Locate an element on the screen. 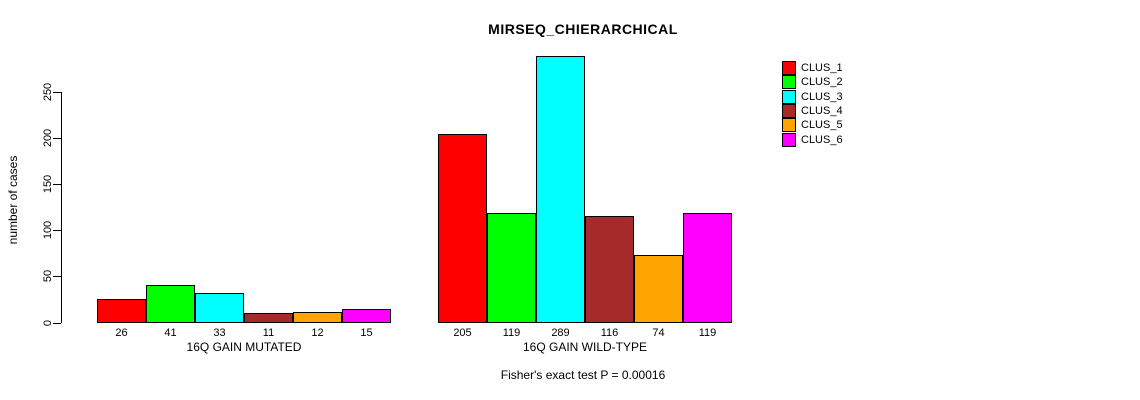 Image resolution: width=1140 pixels, height=400 pixels. bar-value-label: 205 is located at coordinates (462, 333).